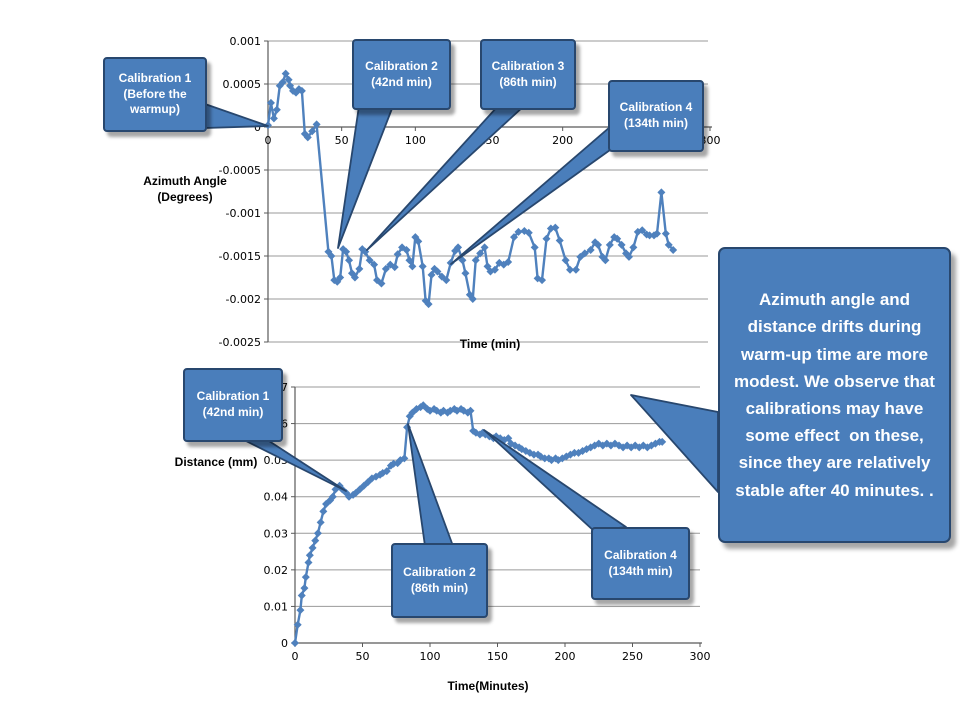  What do you see at coordinates (497, 656) in the screenshot?
I see `svg-text: 150` at bounding box center [497, 656].